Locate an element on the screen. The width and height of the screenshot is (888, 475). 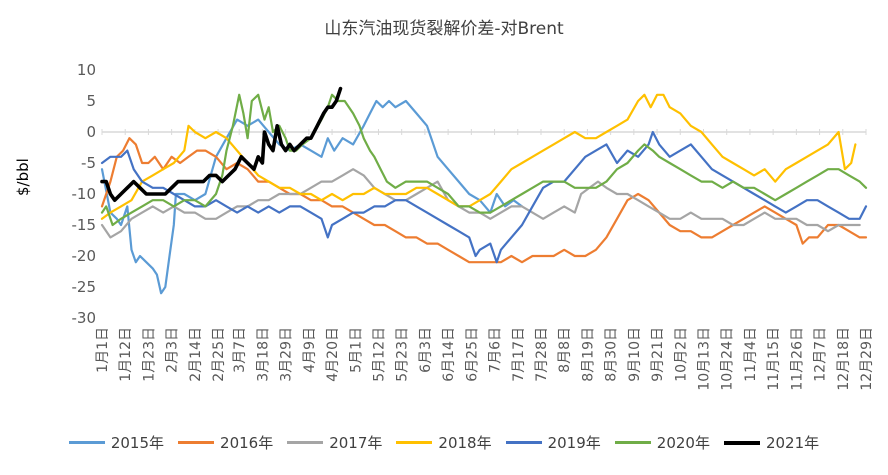
x-tick-label: 11月26日 is located at coordinates (797, 359).